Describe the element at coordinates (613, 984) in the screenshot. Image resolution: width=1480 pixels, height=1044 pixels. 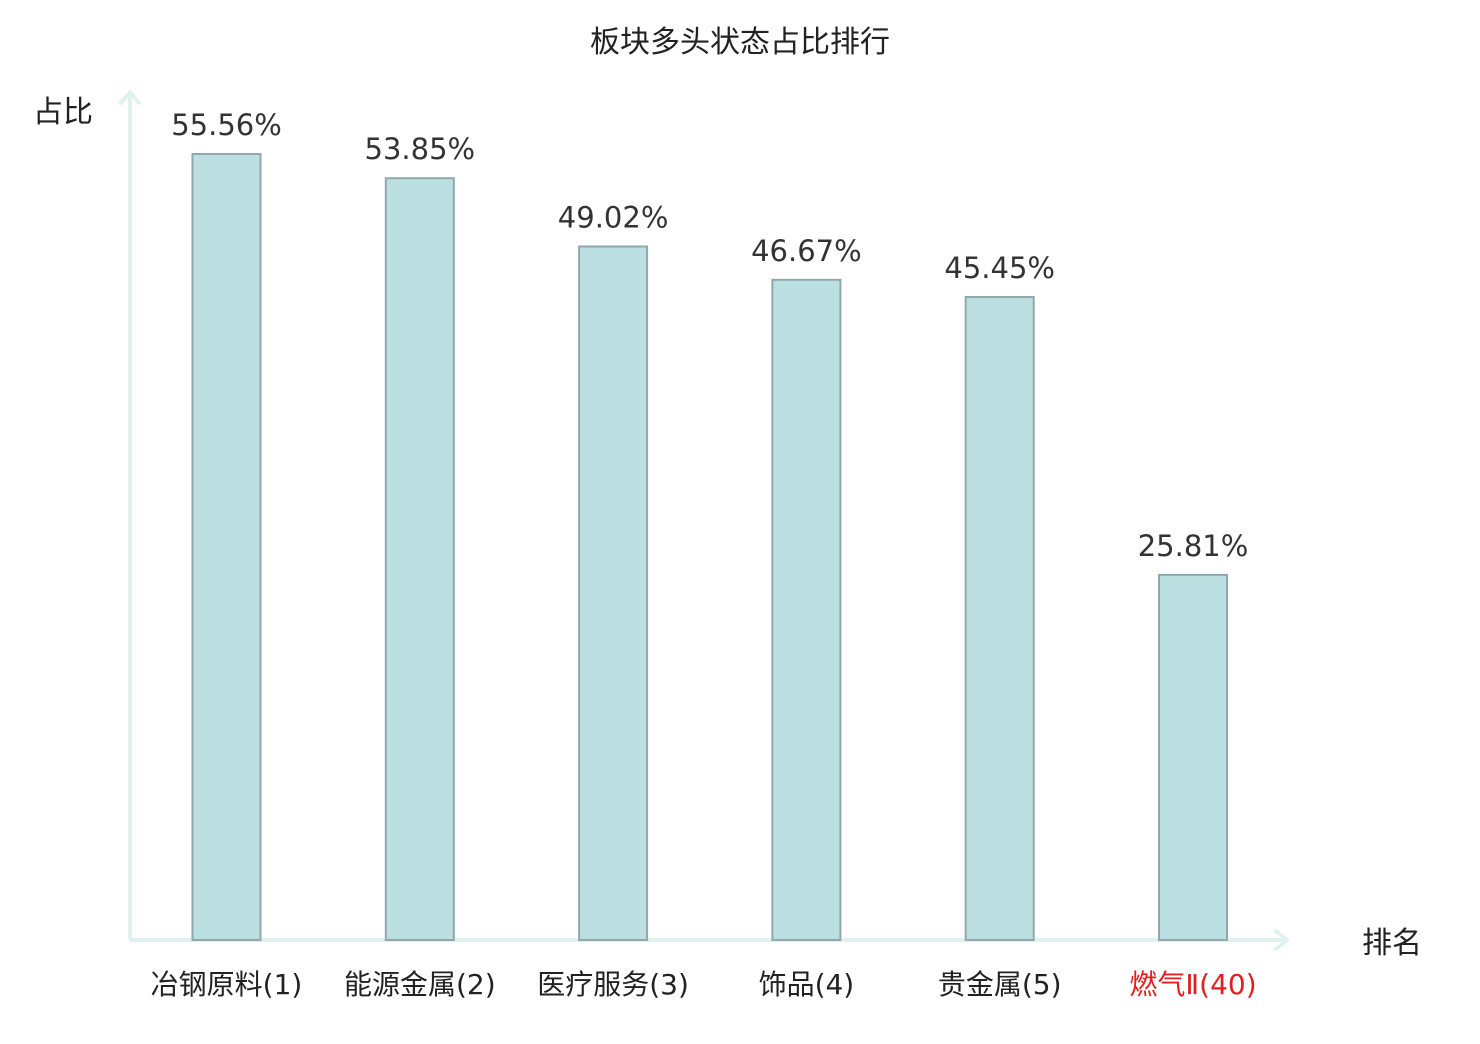
I see `x-tick-label: 医疗服务(3)` at that location.